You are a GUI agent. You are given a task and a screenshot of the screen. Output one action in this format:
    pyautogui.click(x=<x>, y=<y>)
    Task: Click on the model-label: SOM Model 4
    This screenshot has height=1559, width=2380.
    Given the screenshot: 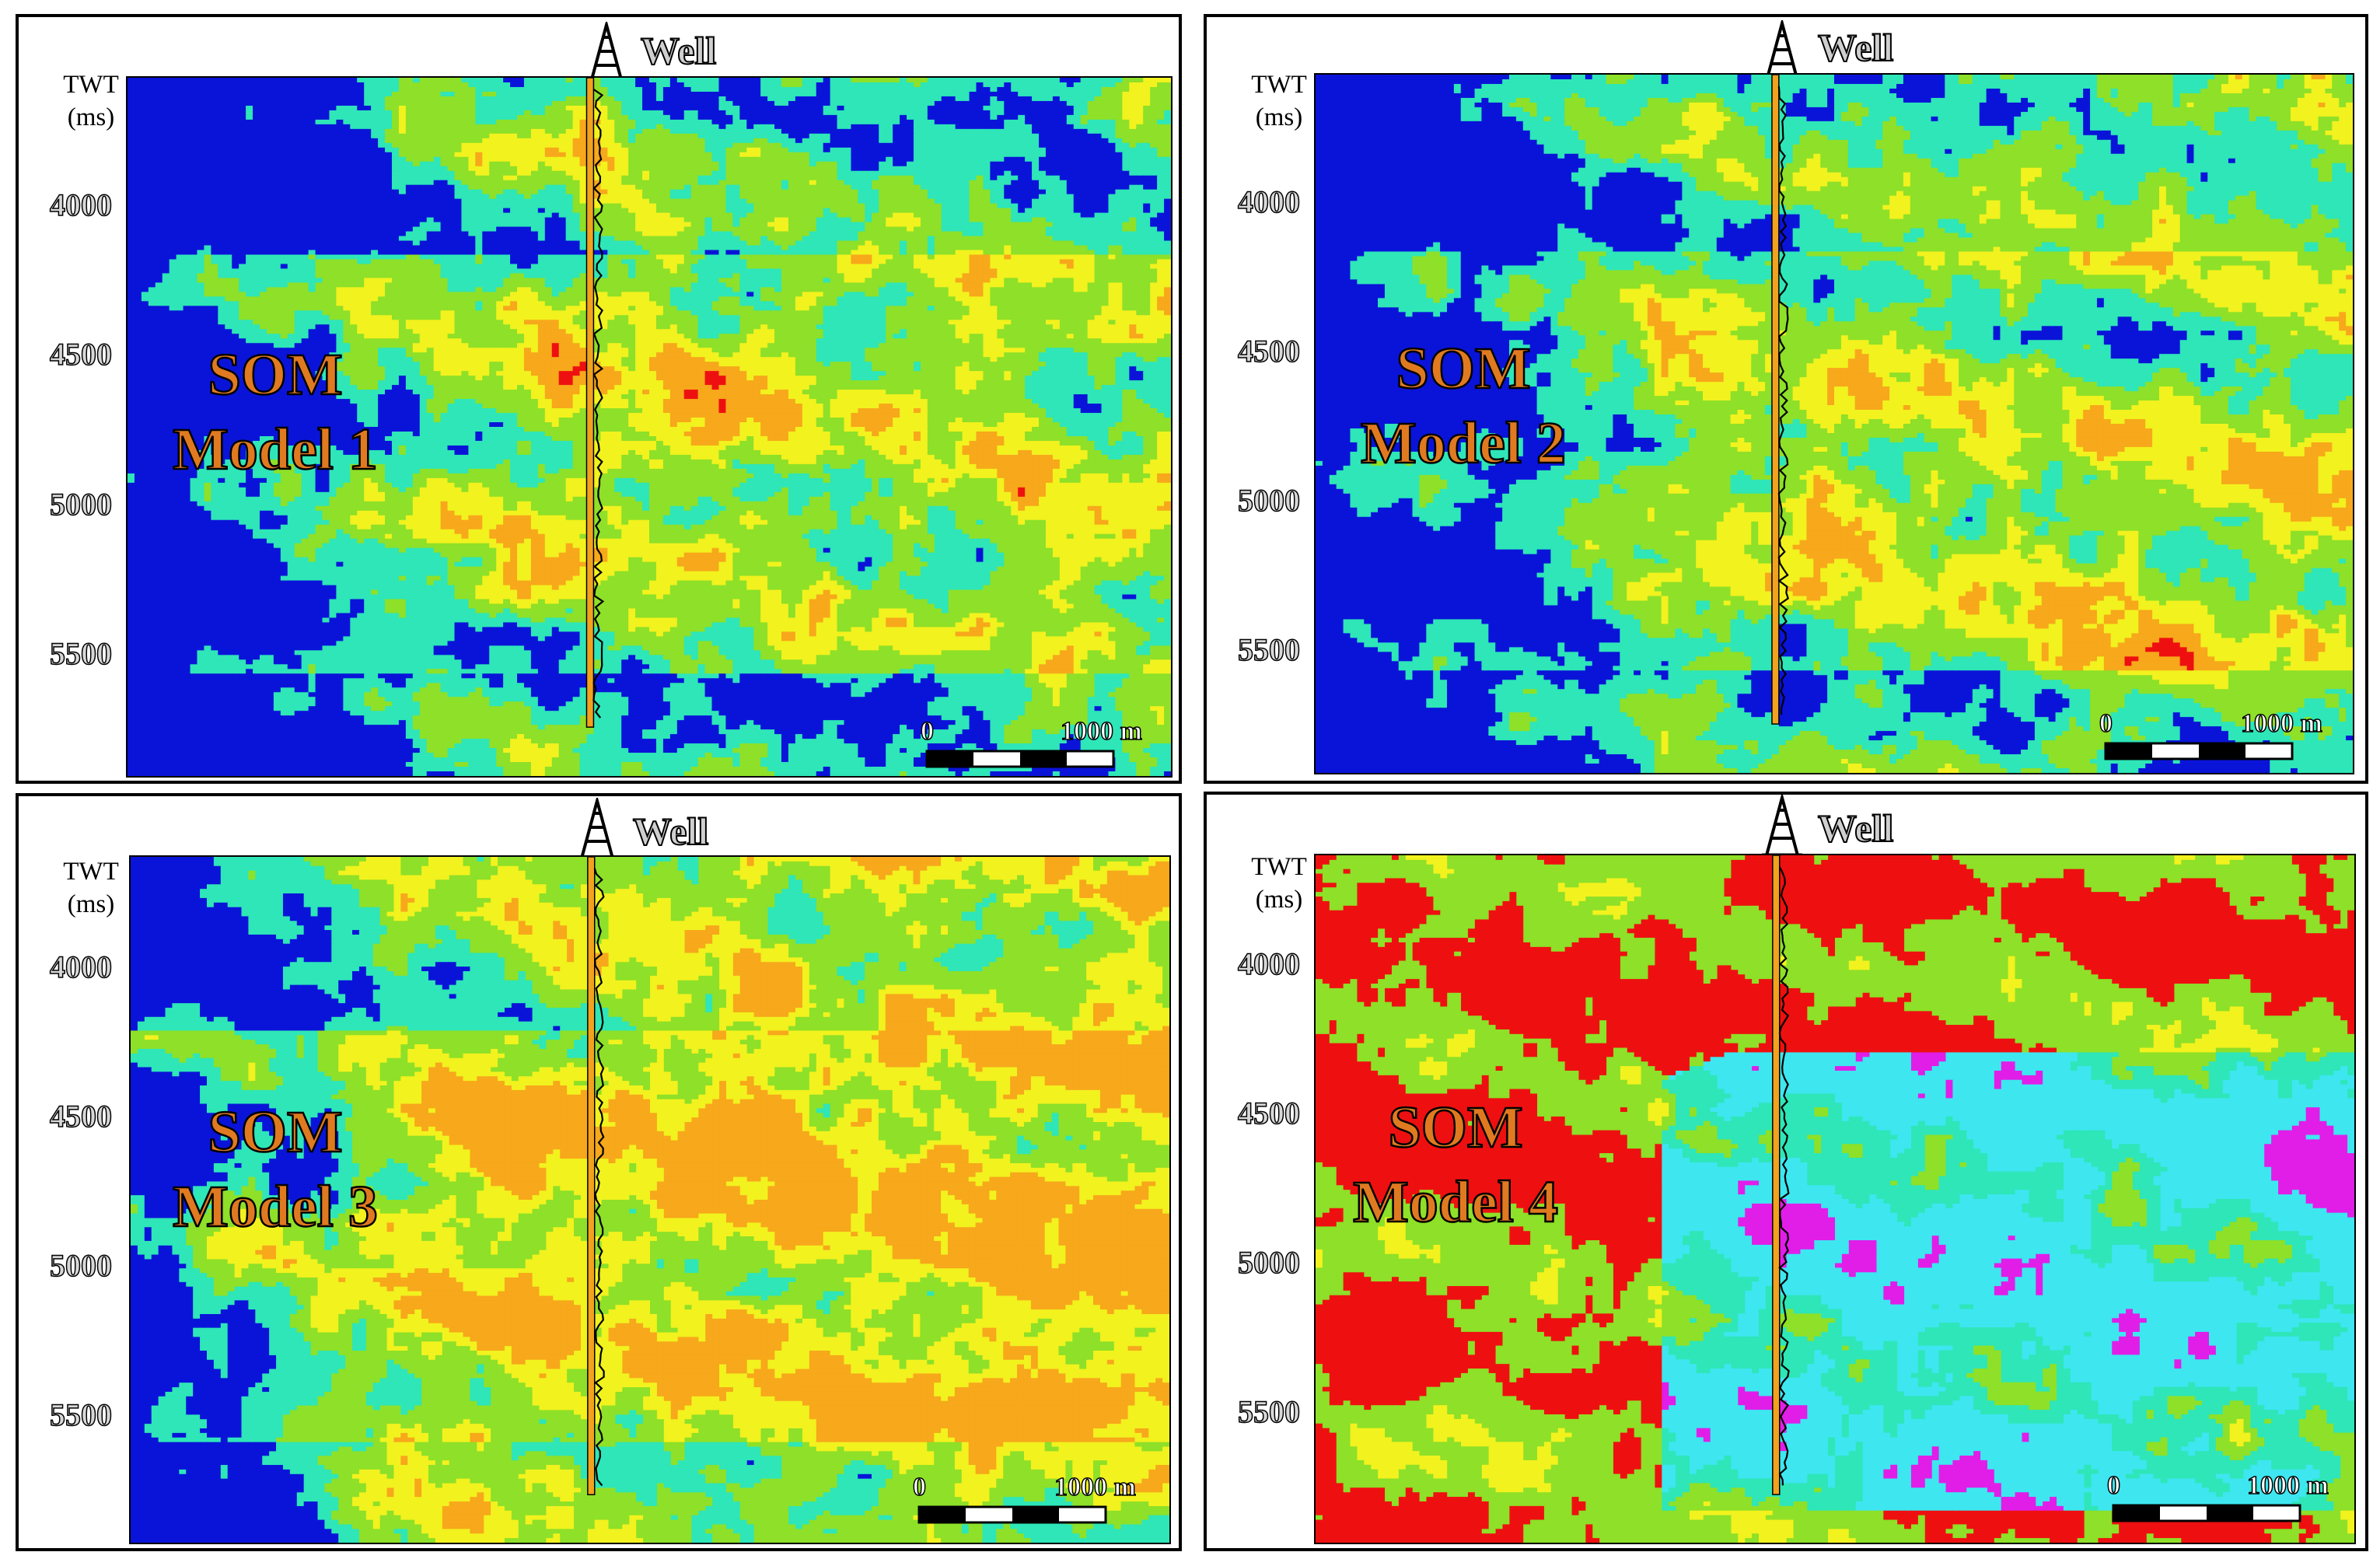 What is the action you would take?
    pyautogui.click(x=1456, y=1164)
    